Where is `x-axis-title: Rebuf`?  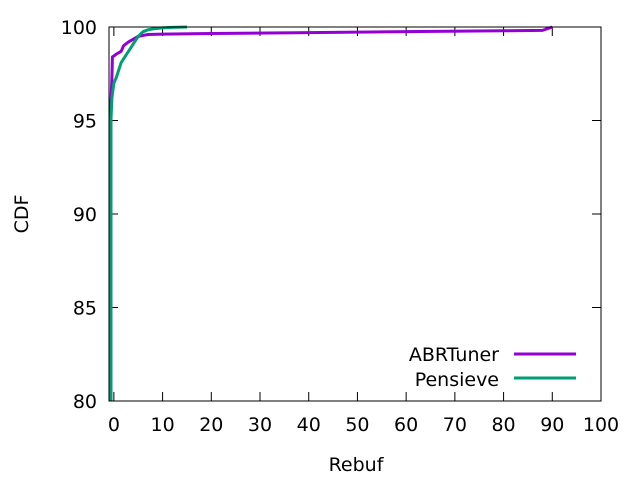 x-axis-title: Rebuf is located at coordinates (357, 465).